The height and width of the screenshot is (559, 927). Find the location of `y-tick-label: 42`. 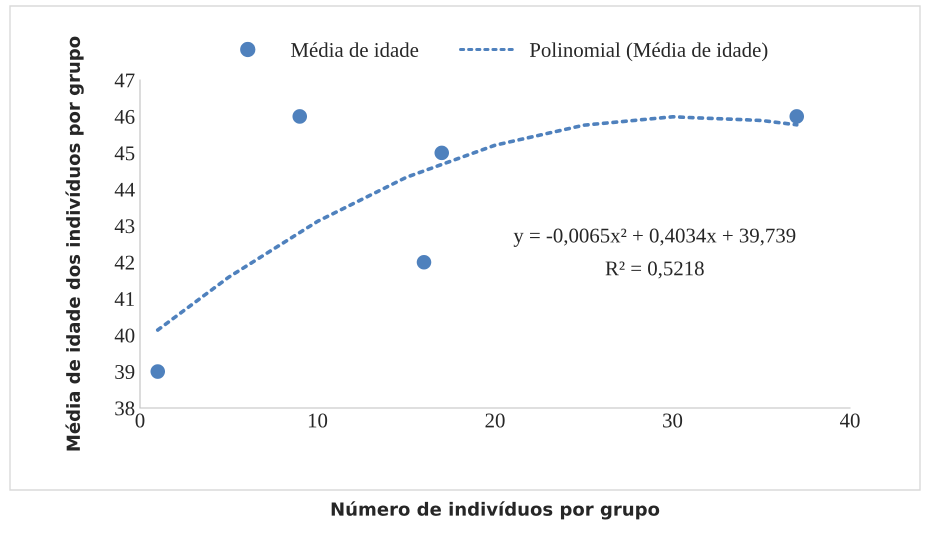

y-tick-label: 42 is located at coordinates (124, 263).